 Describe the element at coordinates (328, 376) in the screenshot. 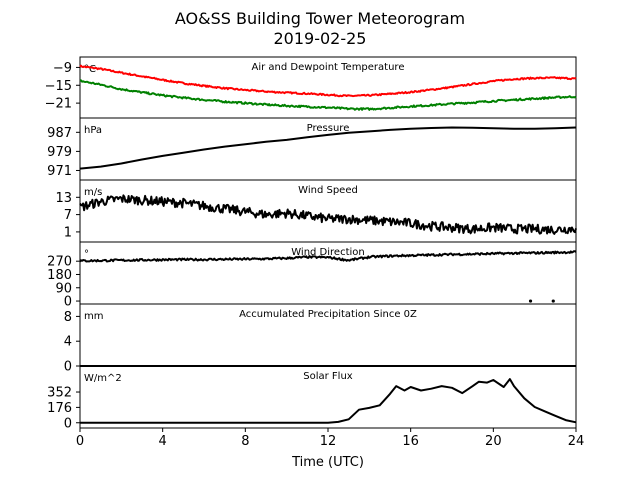

I see `panel-title: Solar Flux` at that location.